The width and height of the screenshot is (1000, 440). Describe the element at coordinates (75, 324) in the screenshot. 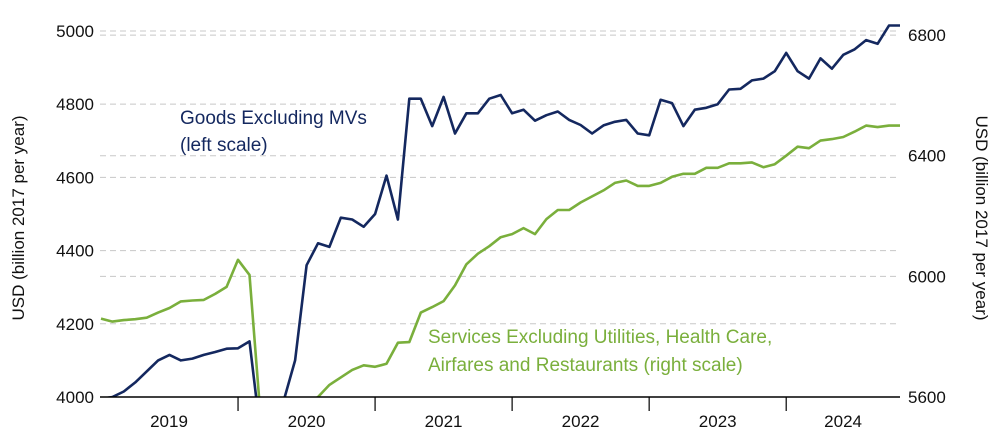

I see `y-left-tick-4200: 4200` at that location.